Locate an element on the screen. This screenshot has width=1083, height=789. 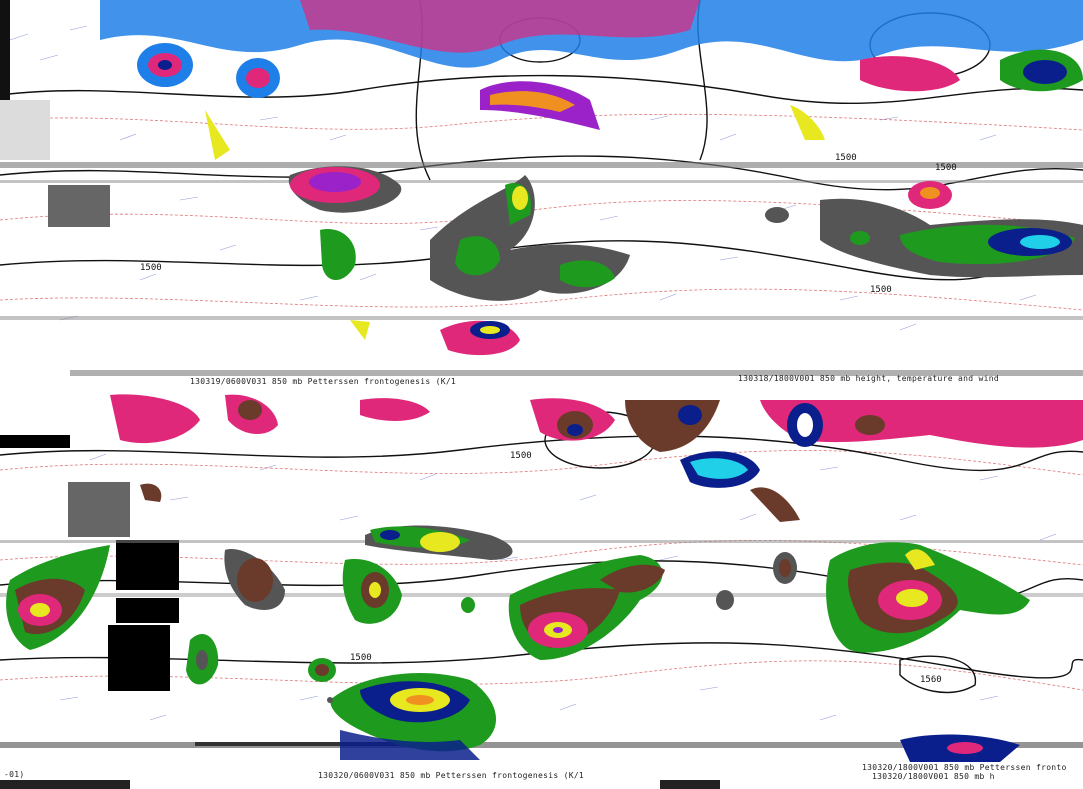
bottom-frontogenesis-fill is located at coordinates (596, 458).